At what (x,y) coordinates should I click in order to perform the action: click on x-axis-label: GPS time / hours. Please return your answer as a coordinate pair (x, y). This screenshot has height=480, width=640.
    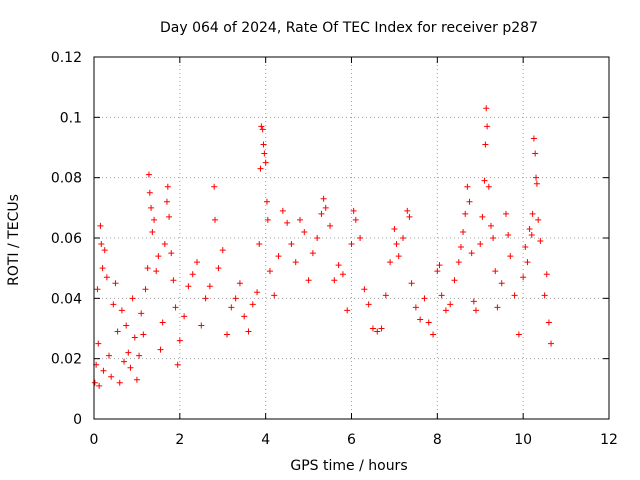
    Looking at the image, I should click on (348, 466).